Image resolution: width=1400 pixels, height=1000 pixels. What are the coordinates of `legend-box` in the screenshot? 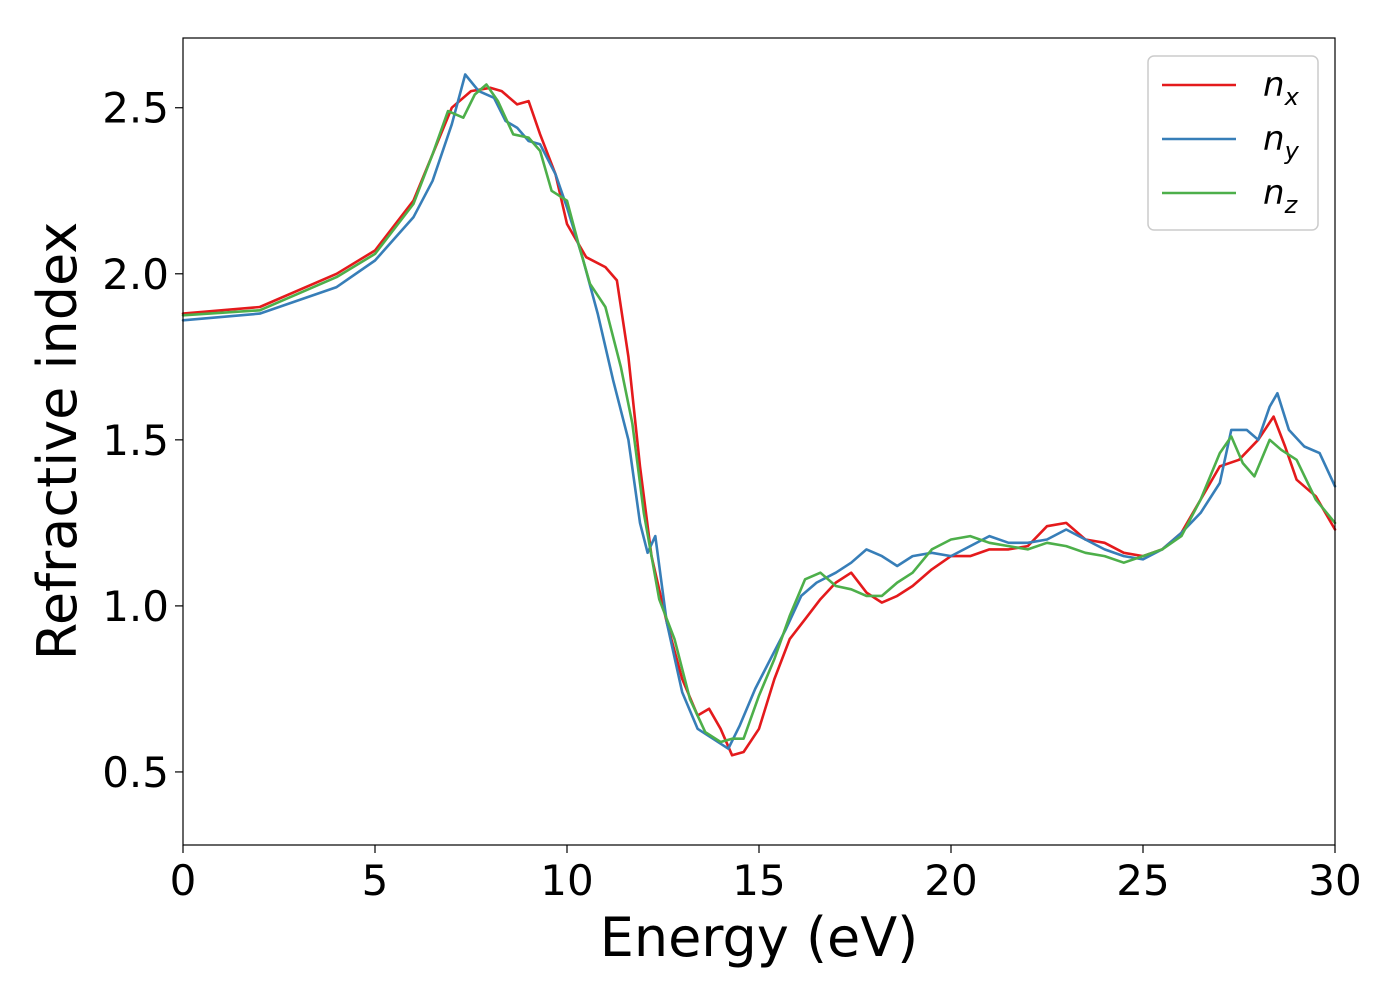 It's located at (1233, 143).